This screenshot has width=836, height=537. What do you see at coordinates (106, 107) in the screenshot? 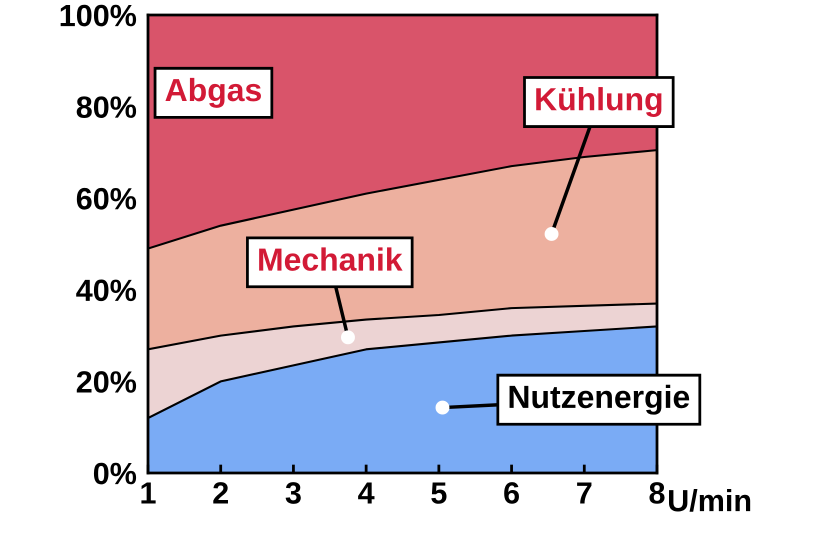
I see `y-tick-label: 80%` at bounding box center [106, 107].